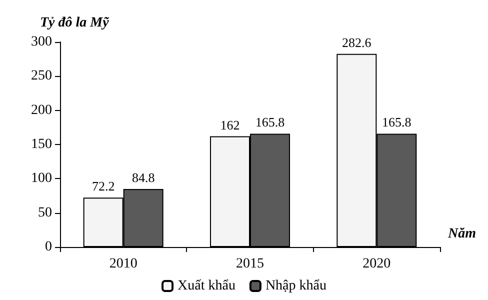 This screenshot has height=300, width=488. What do you see at coordinates (207, 286) in the screenshot?
I see `legend-label: Xuất khẩu` at bounding box center [207, 286].